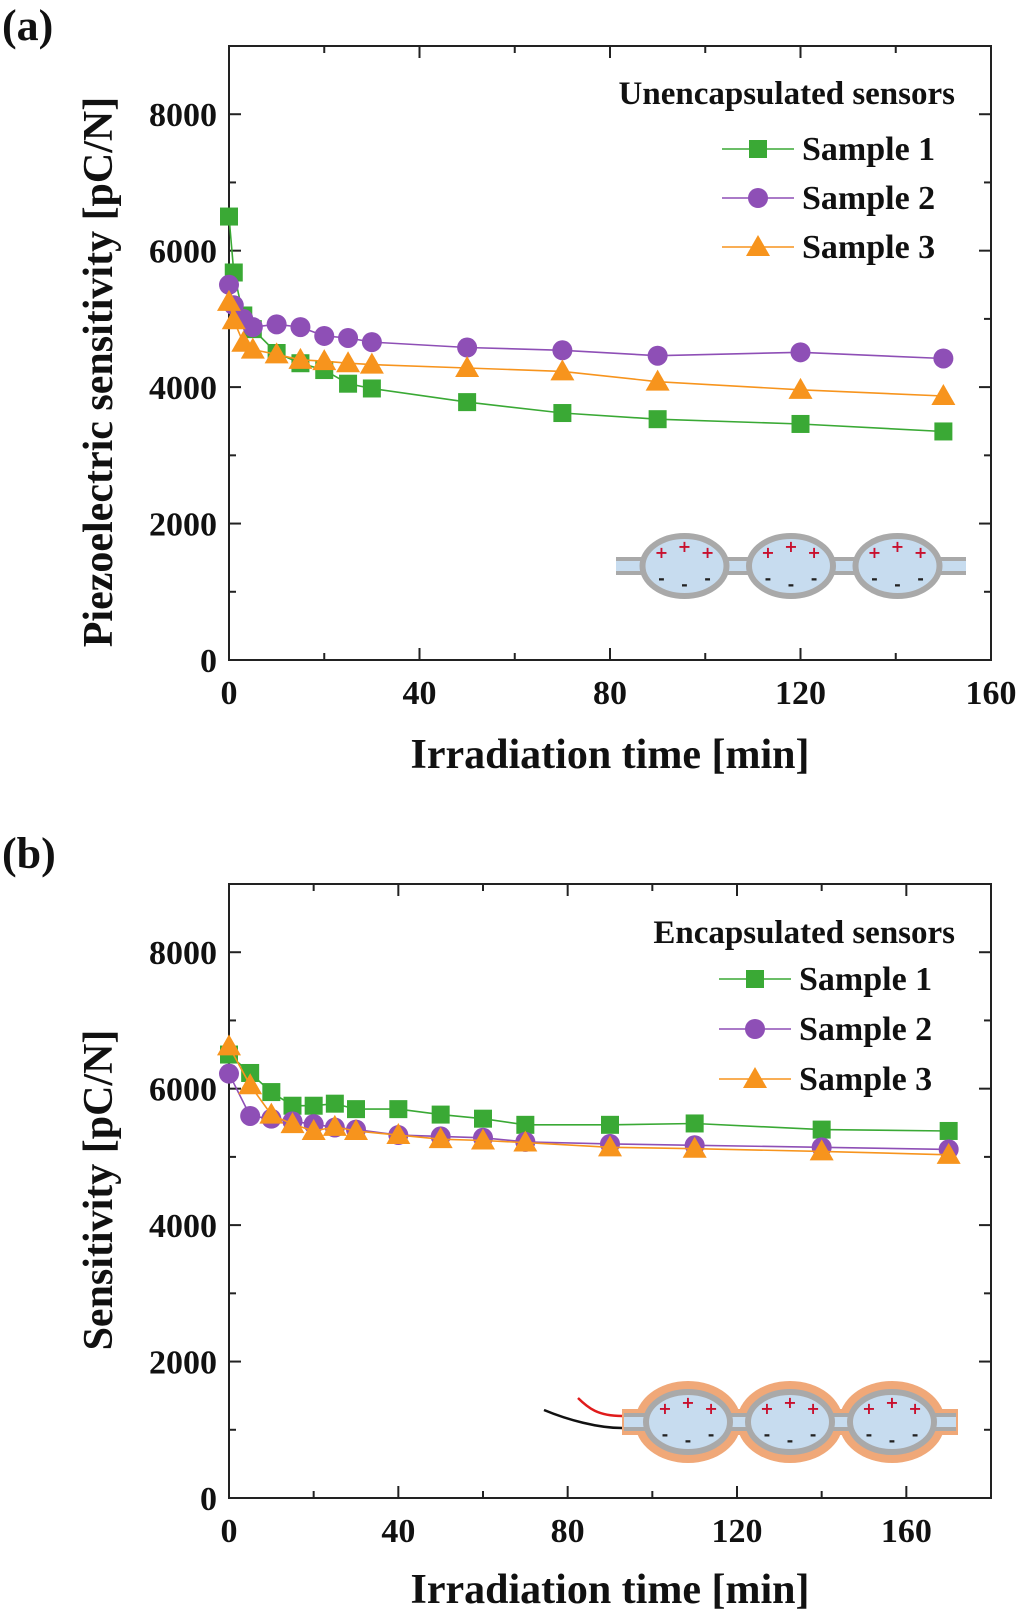 The image size is (1025, 1615). I want to click on panel-b-legend-sample-2: Sample 2, so click(865, 1029).